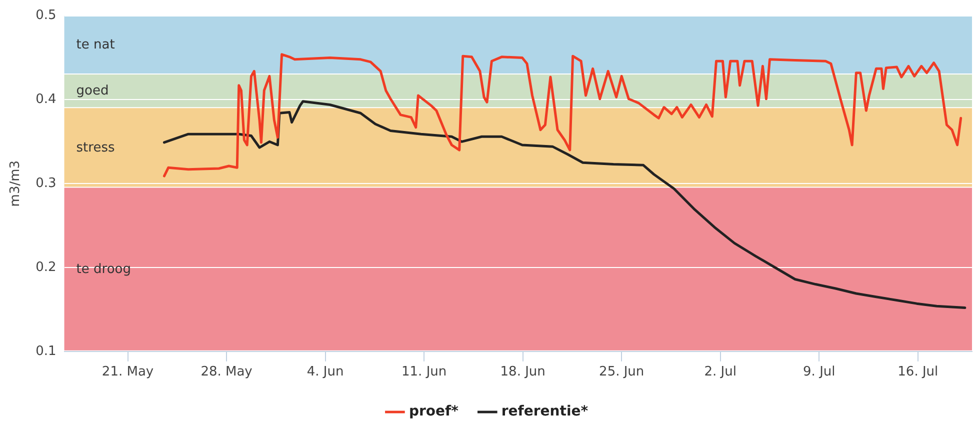 The width and height of the screenshot is (974, 433). Describe the element at coordinates (720, 372) in the screenshot. I see `x-tick-label: 2. Jul` at that location.